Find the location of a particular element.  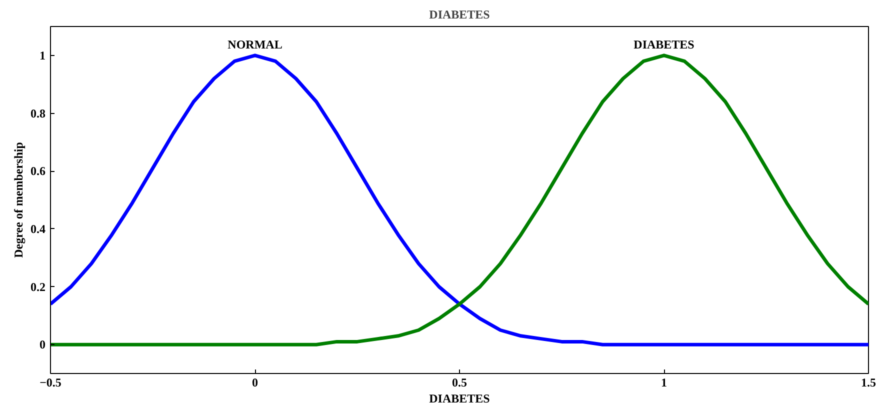

y-tick-label: 1 is located at coordinates (43, 55).